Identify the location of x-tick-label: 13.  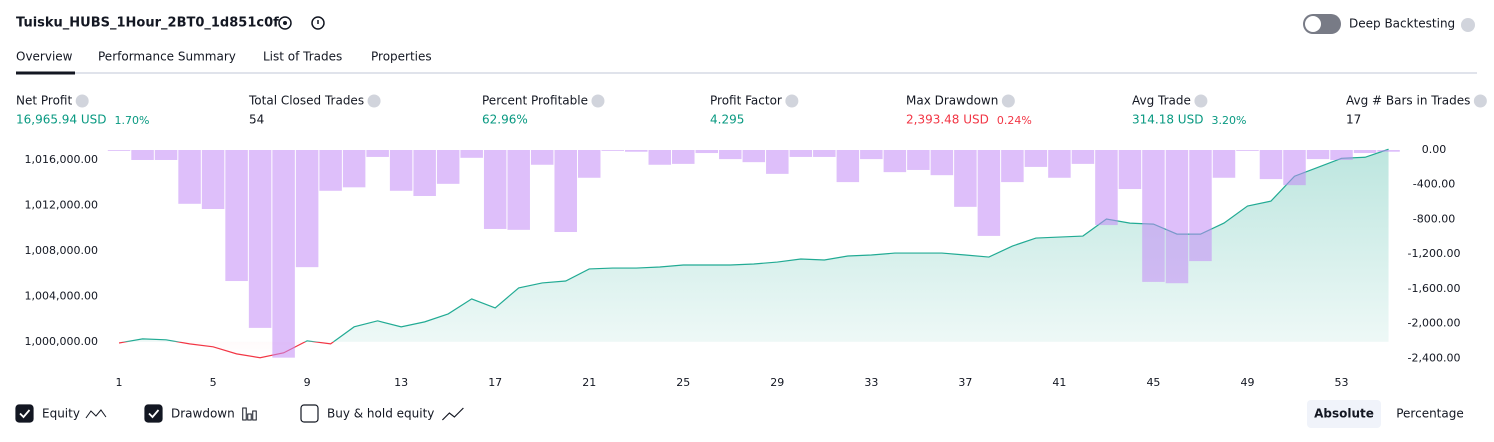
(401, 382).